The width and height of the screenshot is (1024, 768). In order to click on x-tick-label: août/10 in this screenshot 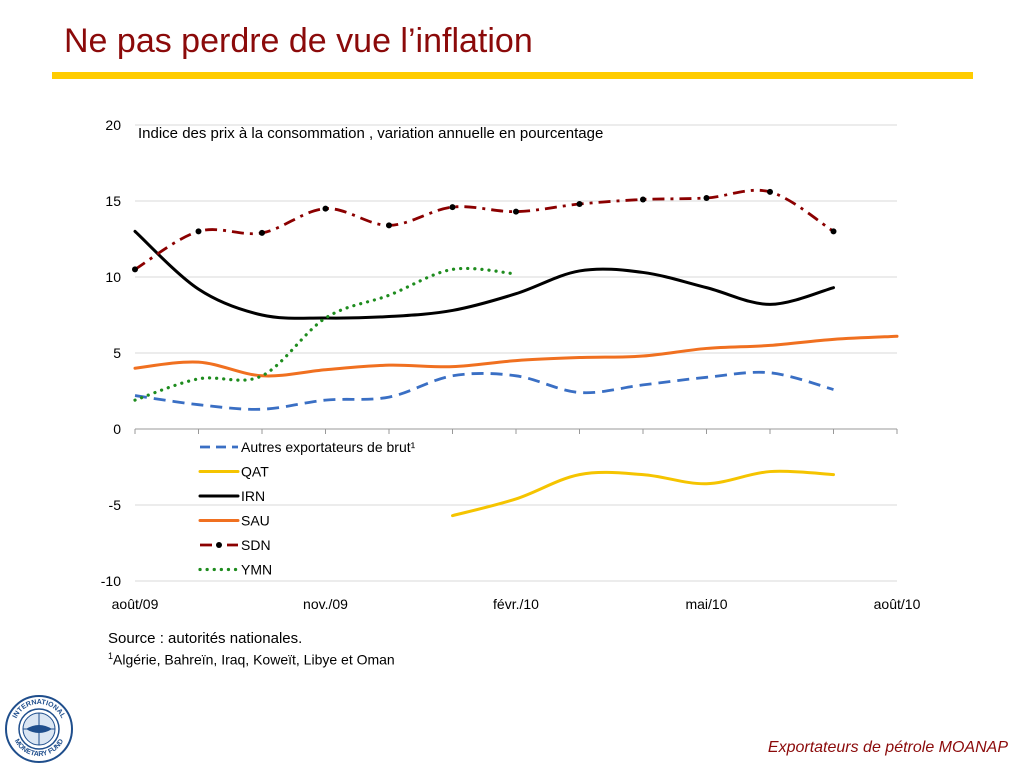, I will do `click(897, 604)`.